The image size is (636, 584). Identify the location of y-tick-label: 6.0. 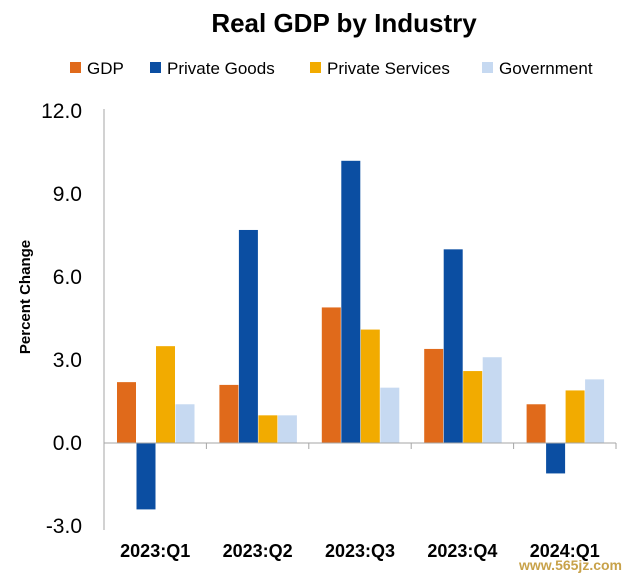
(67, 277).